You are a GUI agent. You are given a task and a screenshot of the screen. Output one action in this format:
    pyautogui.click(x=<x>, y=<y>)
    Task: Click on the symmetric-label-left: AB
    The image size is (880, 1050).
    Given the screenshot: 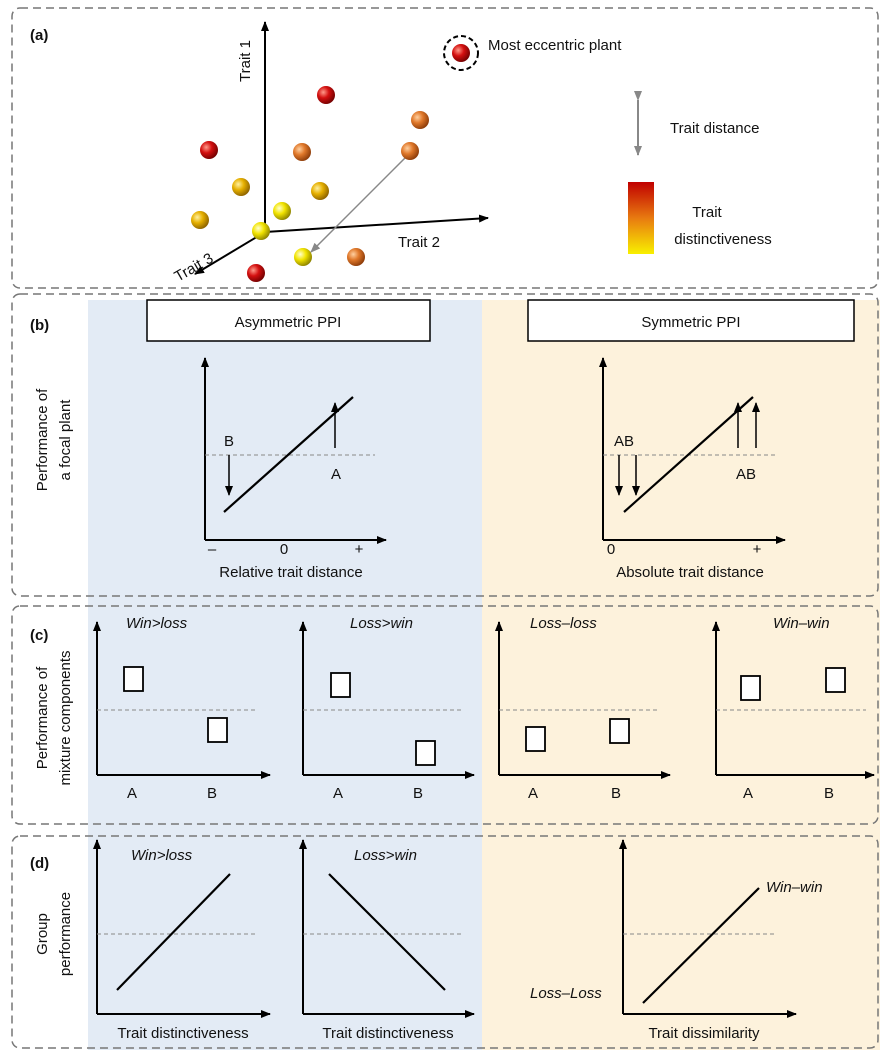 What is the action you would take?
    pyautogui.click(x=624, y=441)
    